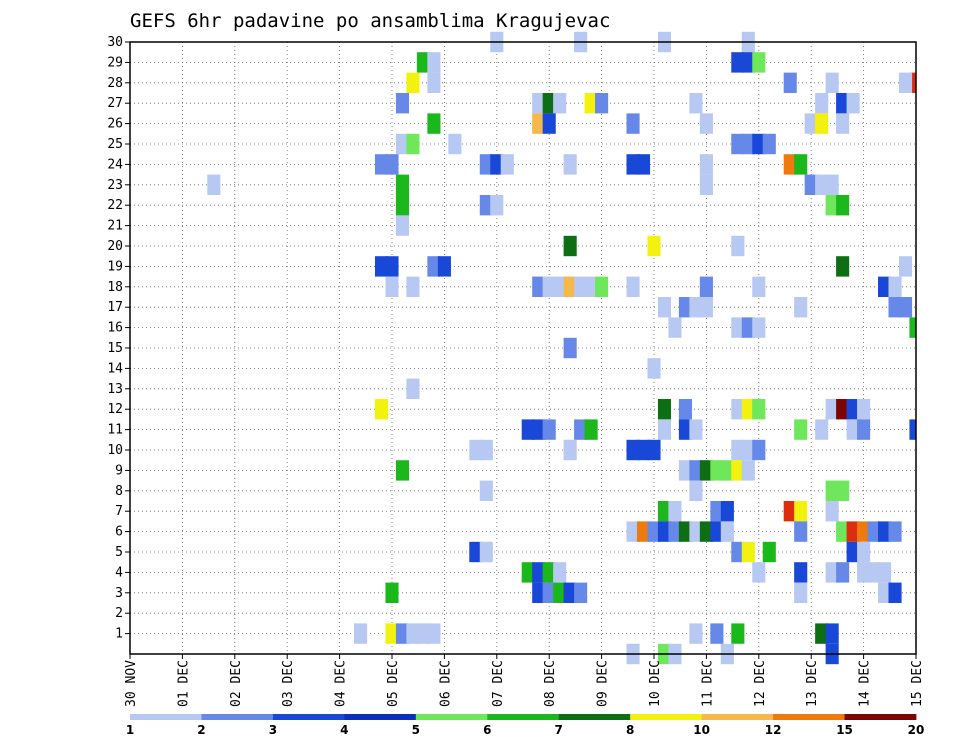 The image size is (960, 742). Describe the element at coordinates (773, 730) in the screenshot. I see `legend-label: 12` at that location.